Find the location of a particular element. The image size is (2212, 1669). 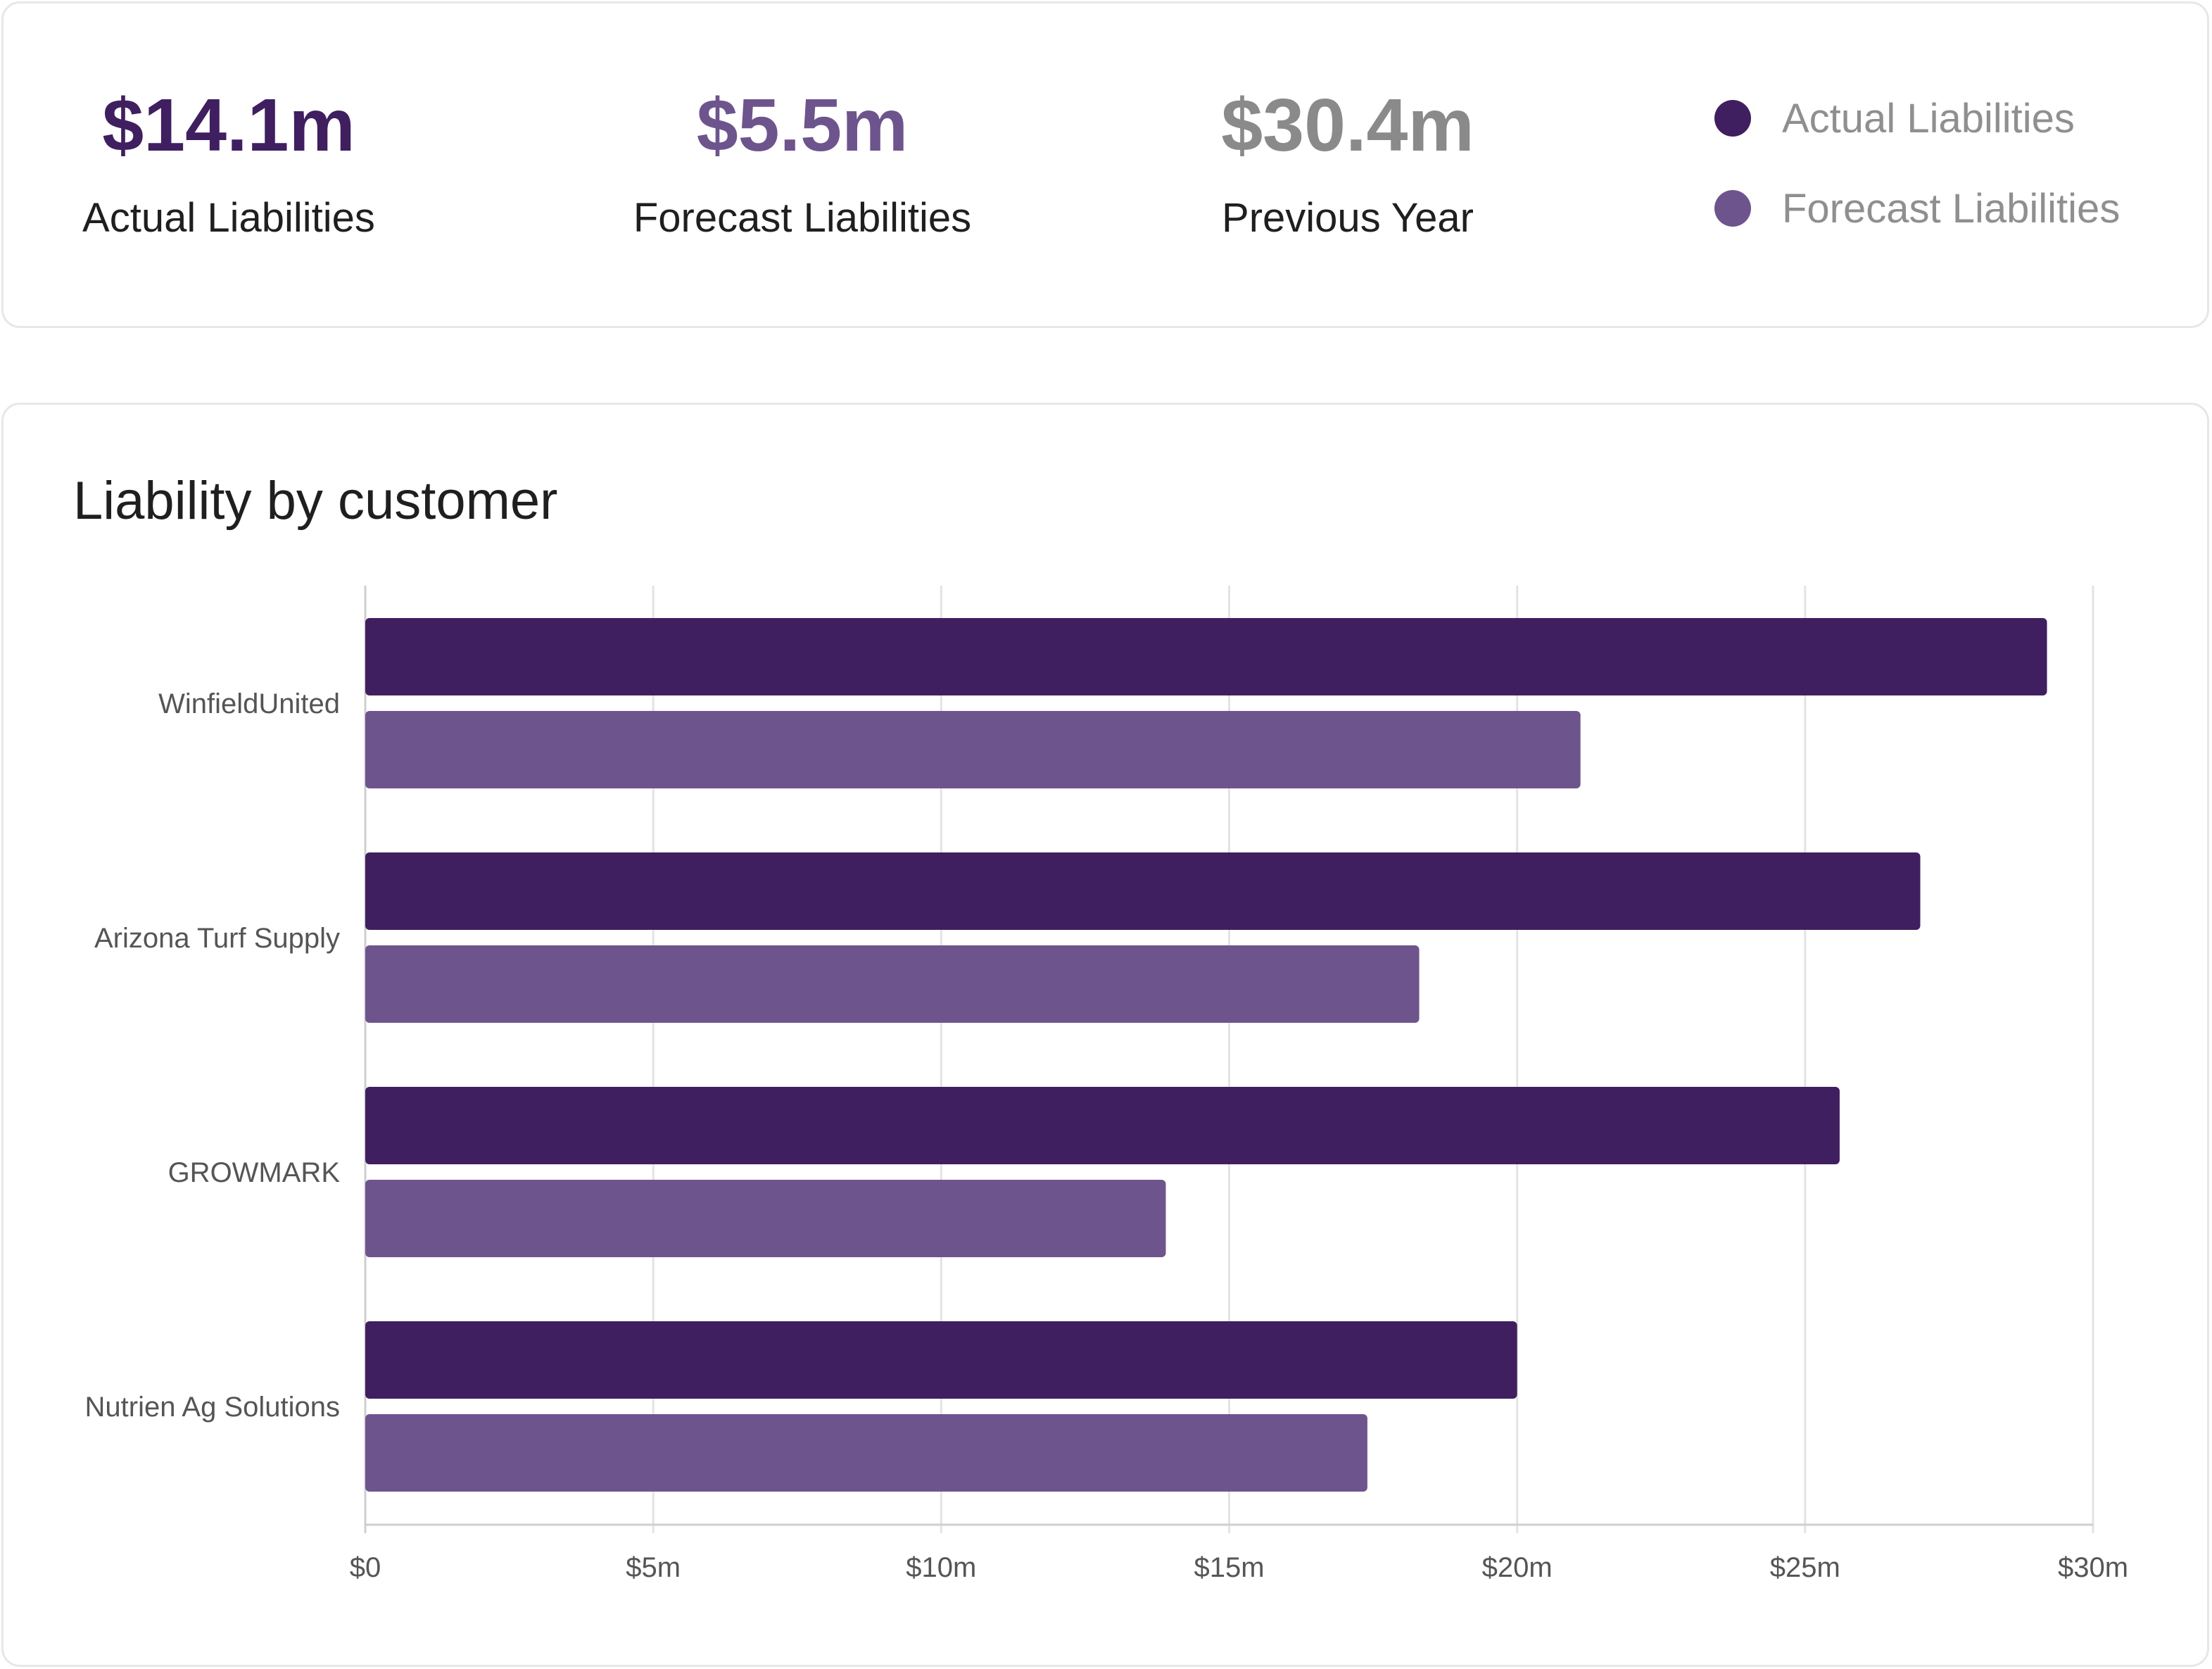

x-tick-label: $10m is located at coordinates (941, 1567).